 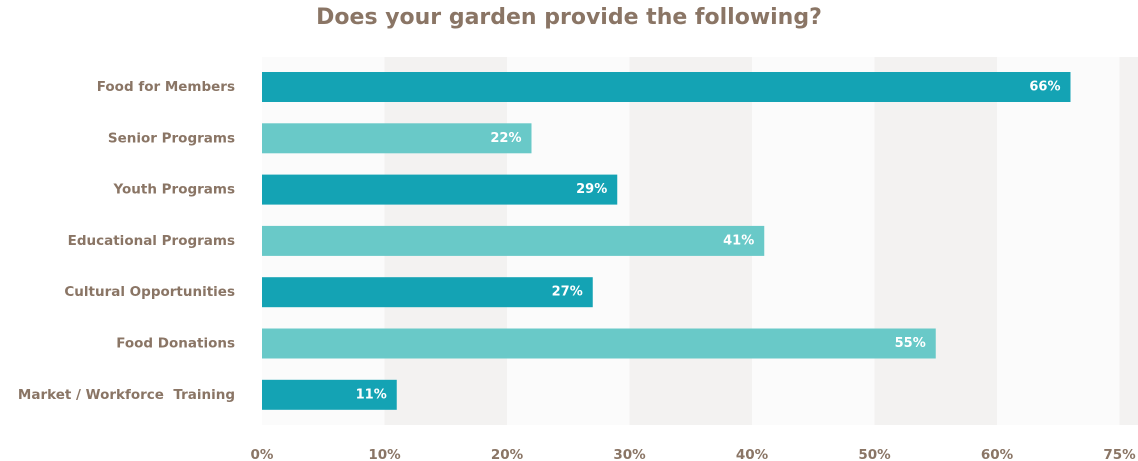 I want to click on value-label: 66%, so click(x=1044, y=87).